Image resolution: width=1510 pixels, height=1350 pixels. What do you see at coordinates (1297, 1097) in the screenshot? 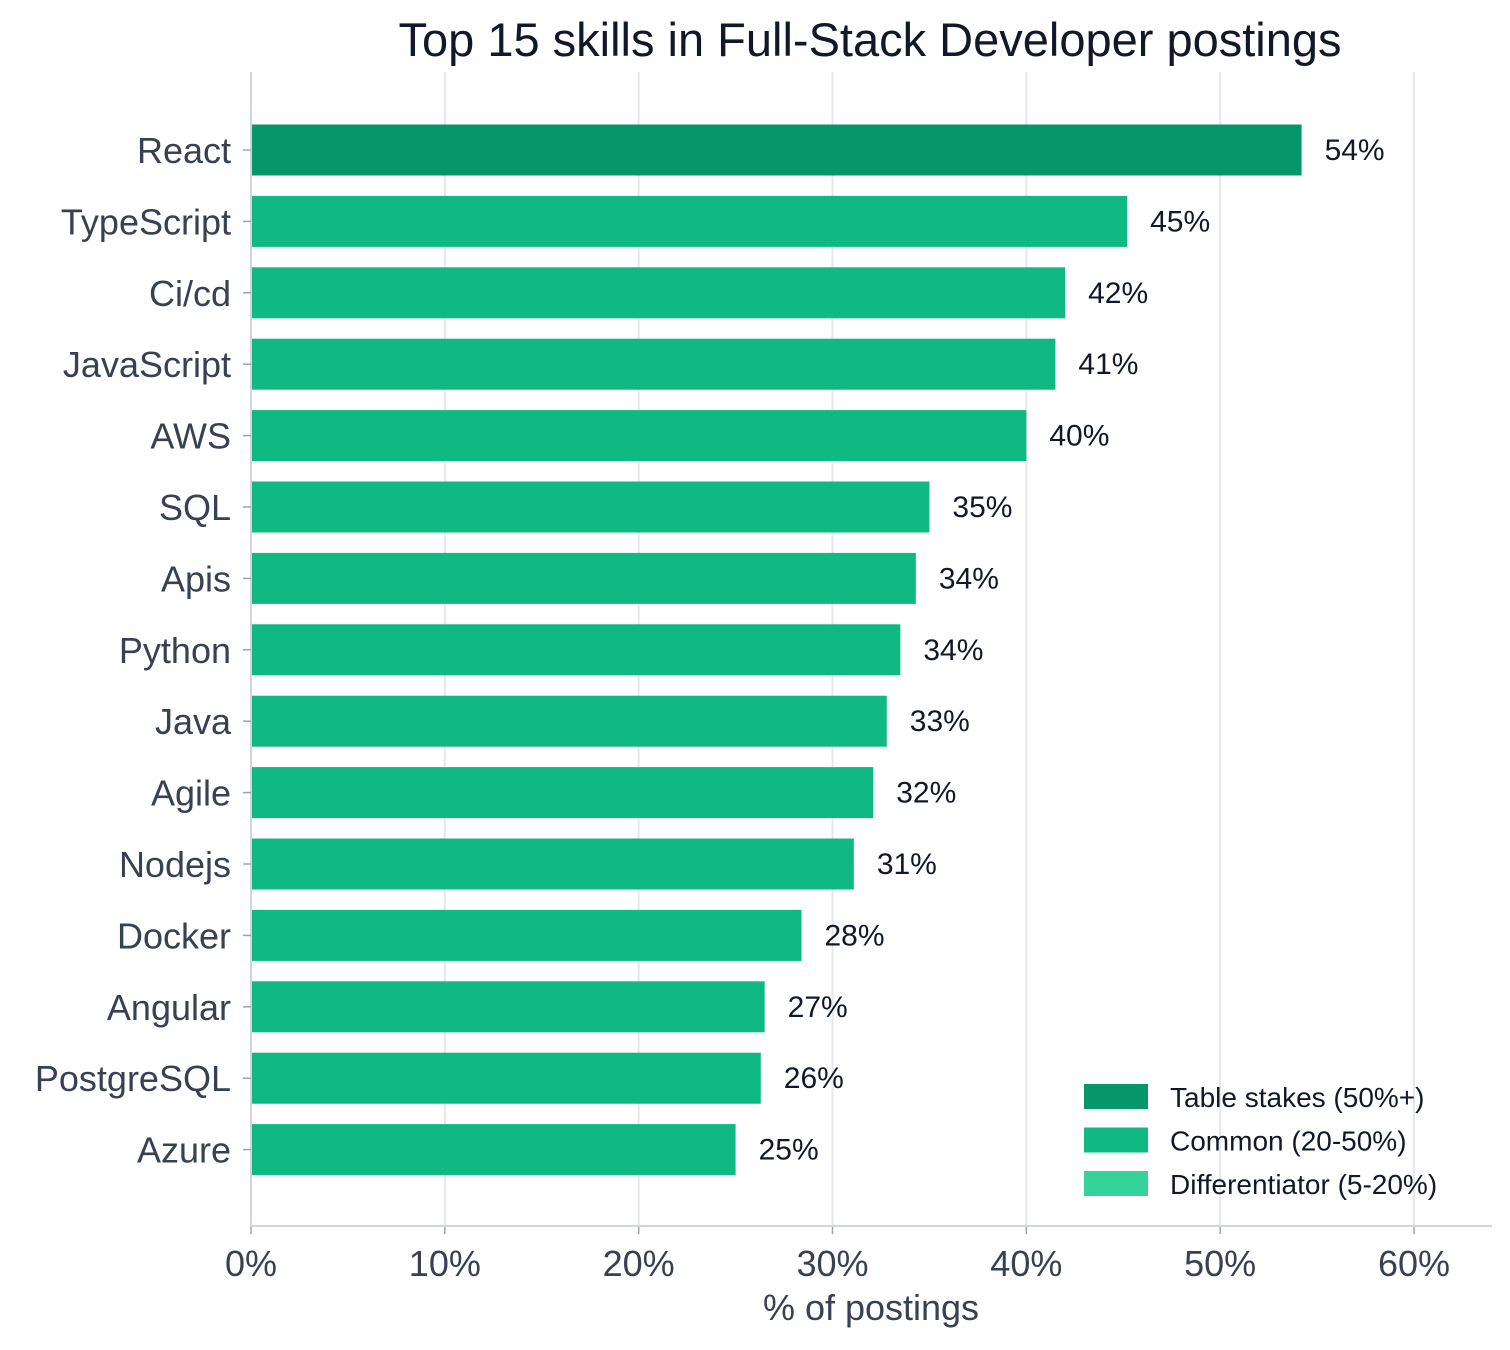
I see `legend-label: Table stakes (50%+)` at bounding box center [1297, 1097].